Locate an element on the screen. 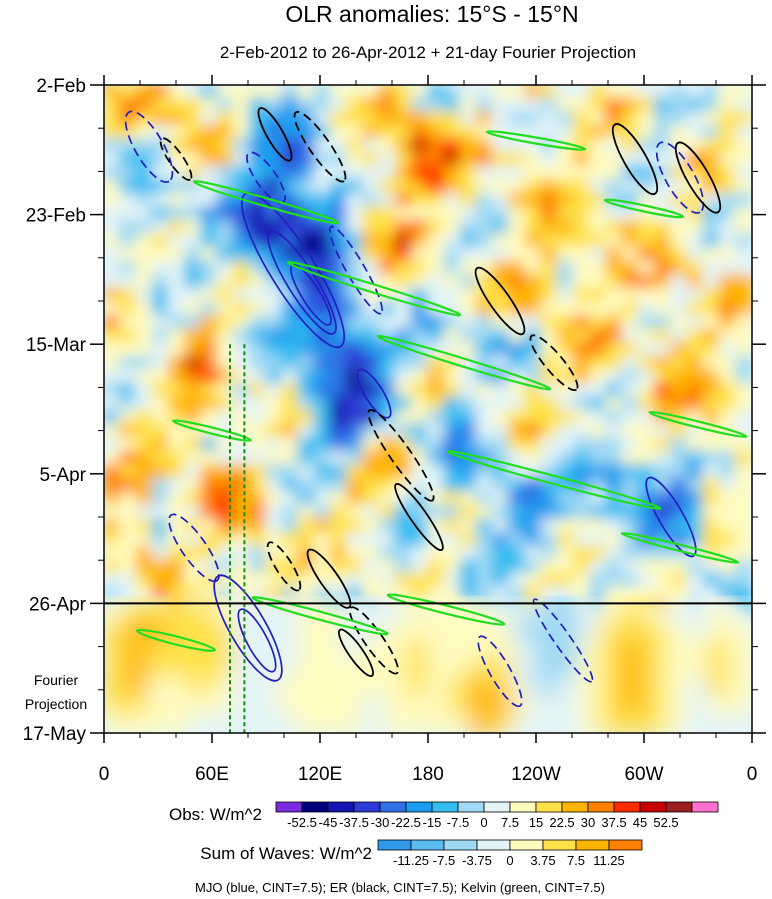  er-contour is located at coordinates (275, 134).